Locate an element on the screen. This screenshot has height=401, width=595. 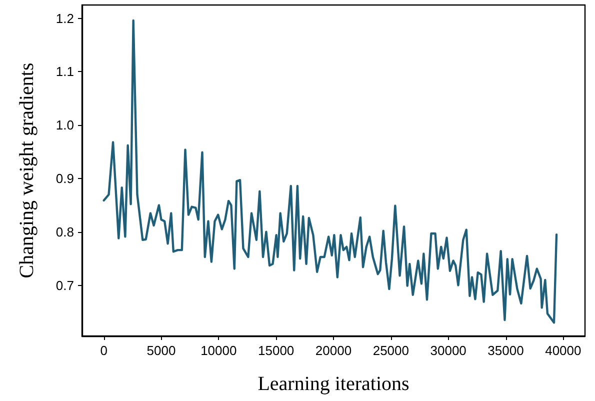
x-tick-label: 25000 is located at coordinates (390, 350).